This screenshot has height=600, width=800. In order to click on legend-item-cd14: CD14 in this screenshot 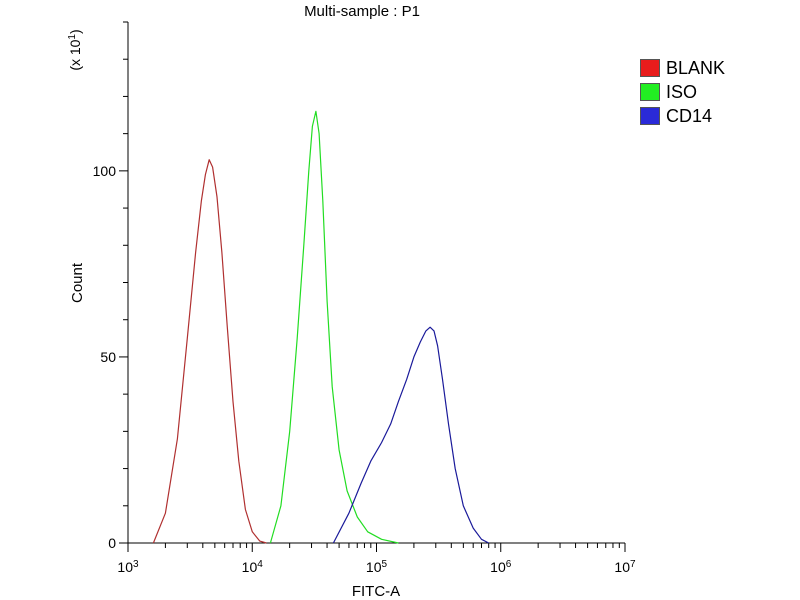, I will do `click(682, 116)`.